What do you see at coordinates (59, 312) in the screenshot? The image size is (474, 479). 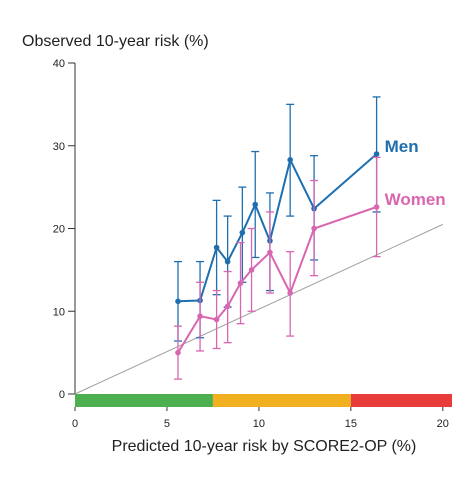 I see `y-tick-label-10: 10` at bounding box center [59, 312].